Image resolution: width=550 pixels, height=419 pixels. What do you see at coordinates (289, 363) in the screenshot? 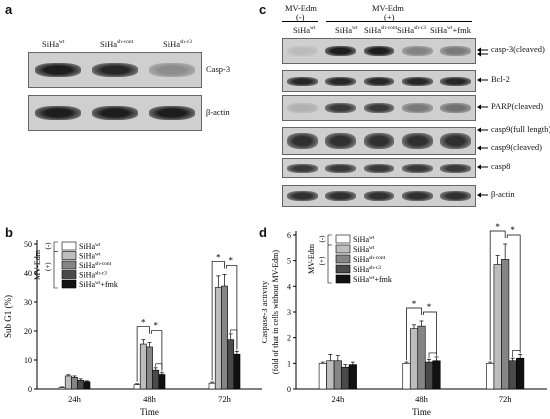
I see `y-tick-label: 1` at bounding box center [289, 363].